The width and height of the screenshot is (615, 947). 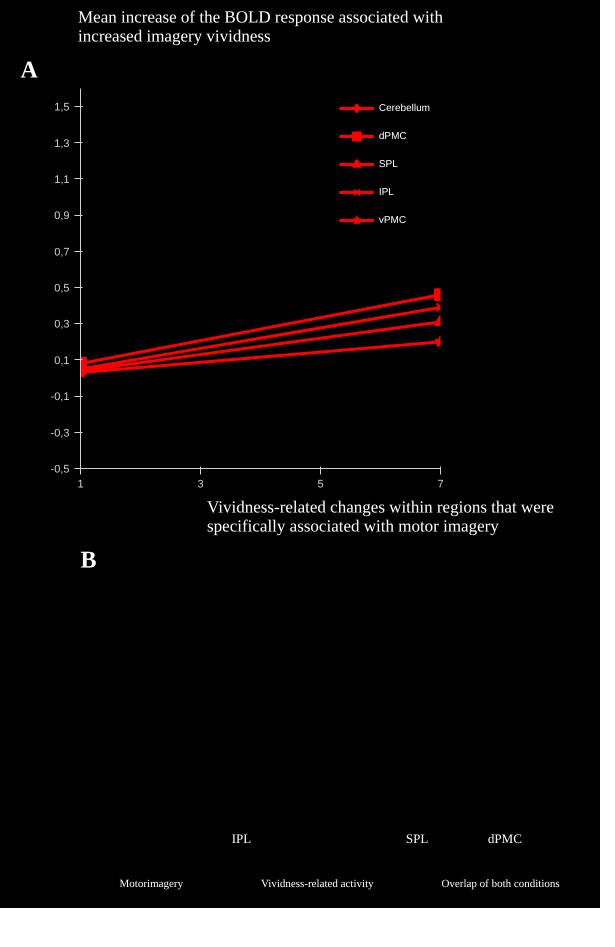 What do you see at coordinates (386, 192) in the screenshot?
I see `legend-label: IPL` at bounding box center [386, 192].